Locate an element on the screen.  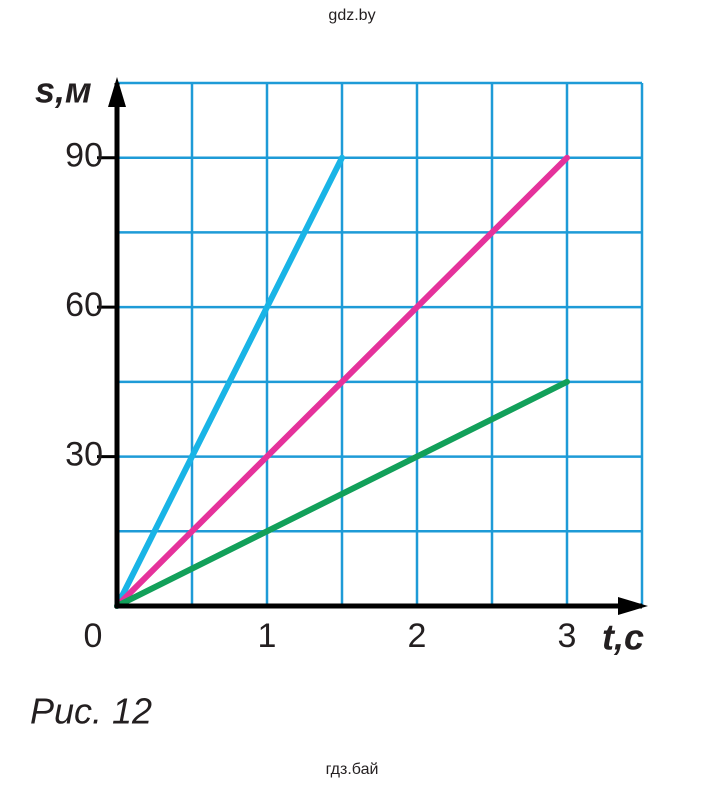
x-tick-label: 0 is located at coordinates (93, 636).